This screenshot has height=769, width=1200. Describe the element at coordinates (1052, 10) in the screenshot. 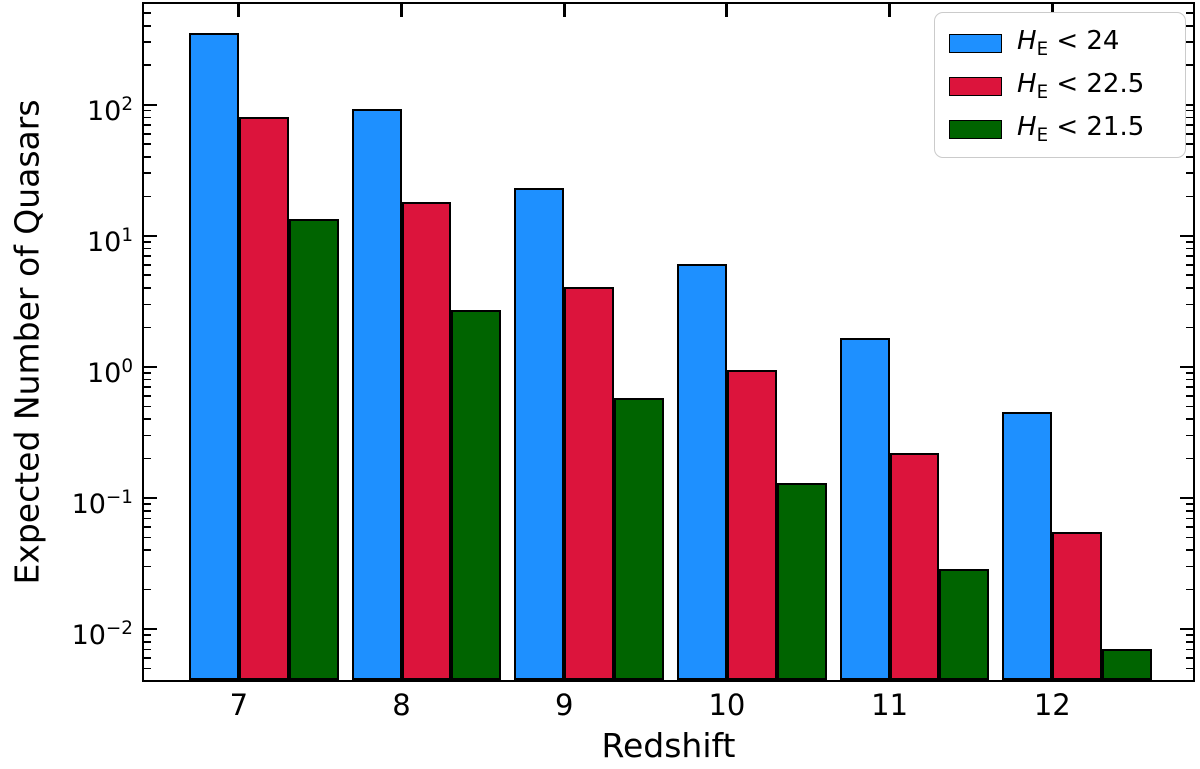

I see `x-tick-top-z12` at that location.